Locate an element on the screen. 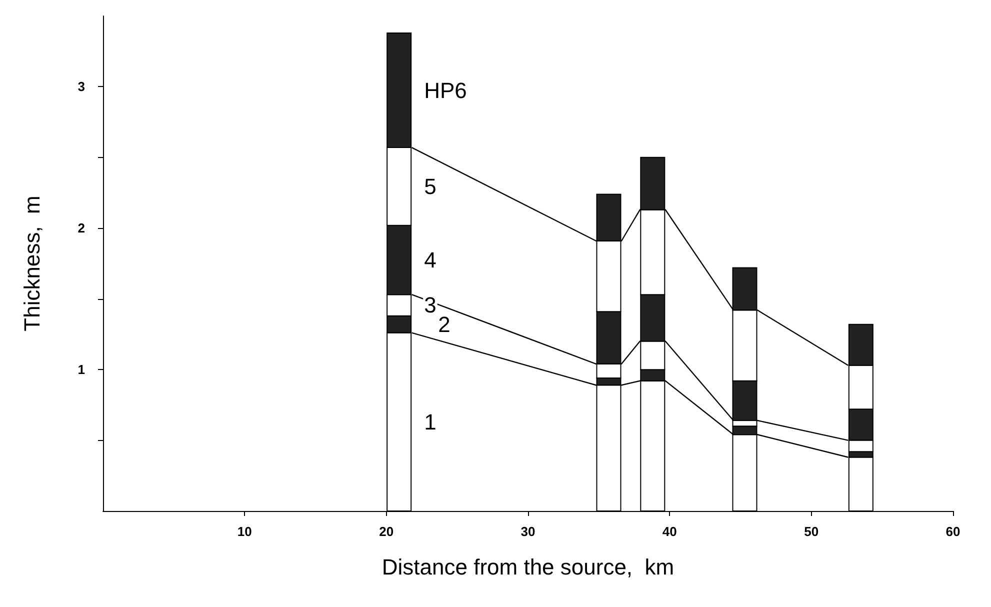 This screenshot has height=607, width=991. annotation: 4 is located at coordinates (430, 259).